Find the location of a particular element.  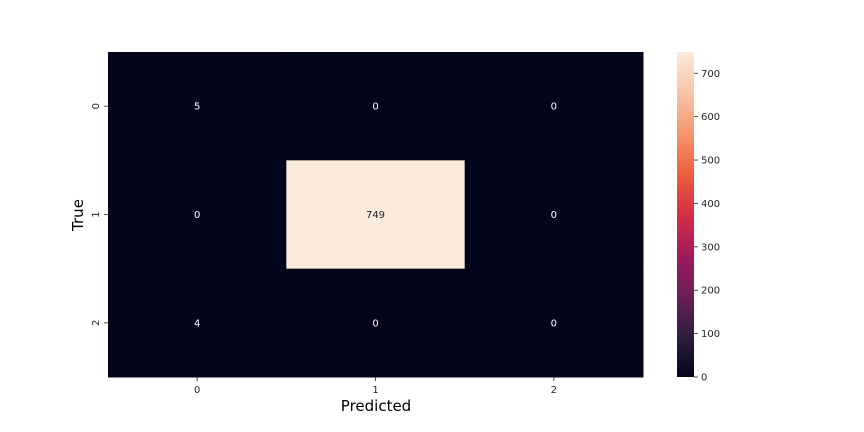

x-axis-ticks: 0 1 2 is located at coordinates (375, 386).